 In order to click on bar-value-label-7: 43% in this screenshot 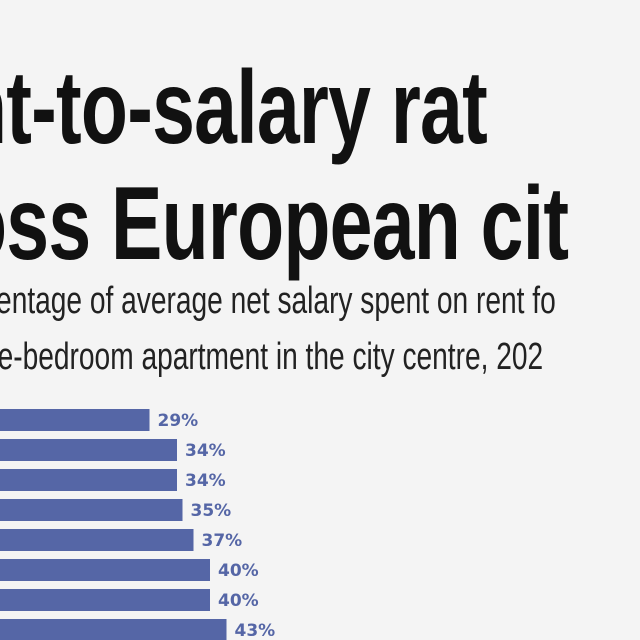, I will do `click(255, 630)`.